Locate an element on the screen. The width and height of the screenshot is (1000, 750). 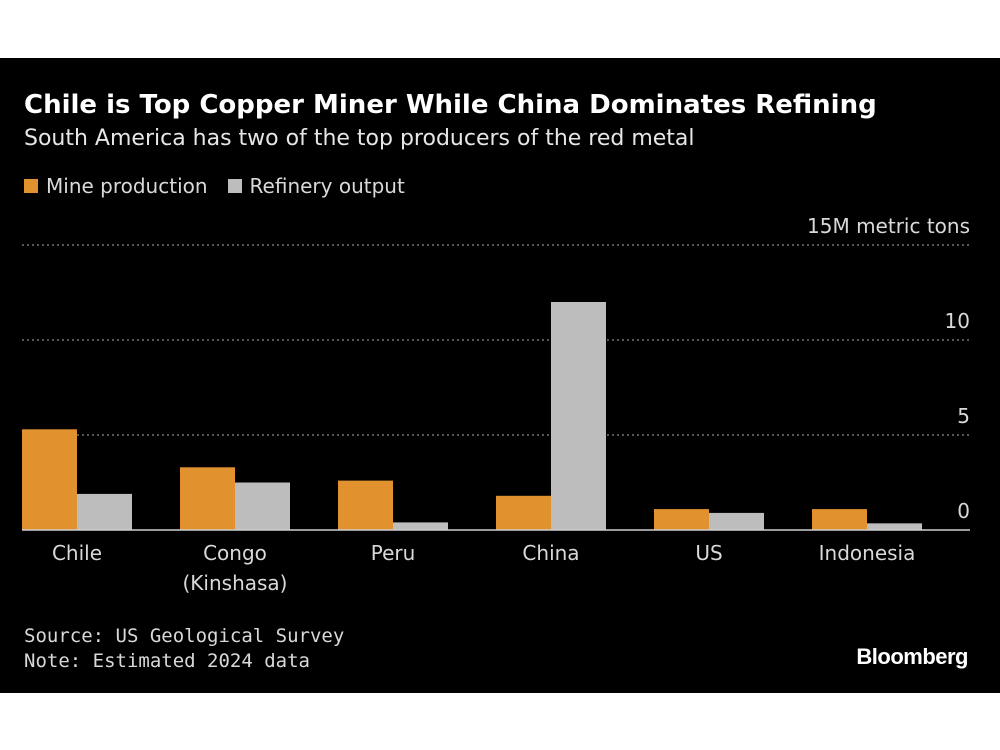
y-tick-label: 10 is located at coordinates (957, 321).